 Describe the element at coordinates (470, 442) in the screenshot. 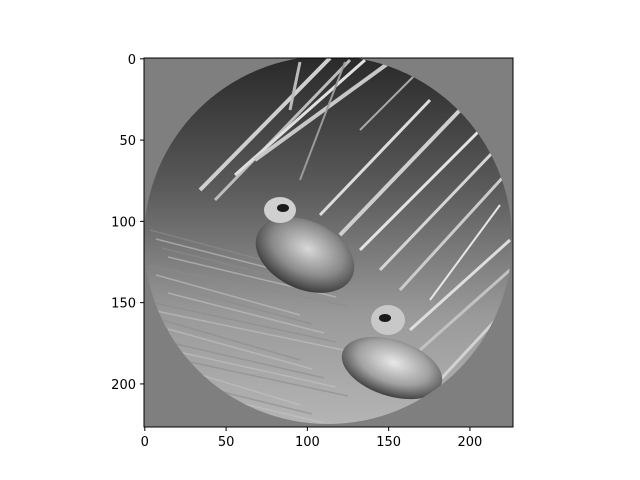

I see `x-tick-label: 200` at that location.